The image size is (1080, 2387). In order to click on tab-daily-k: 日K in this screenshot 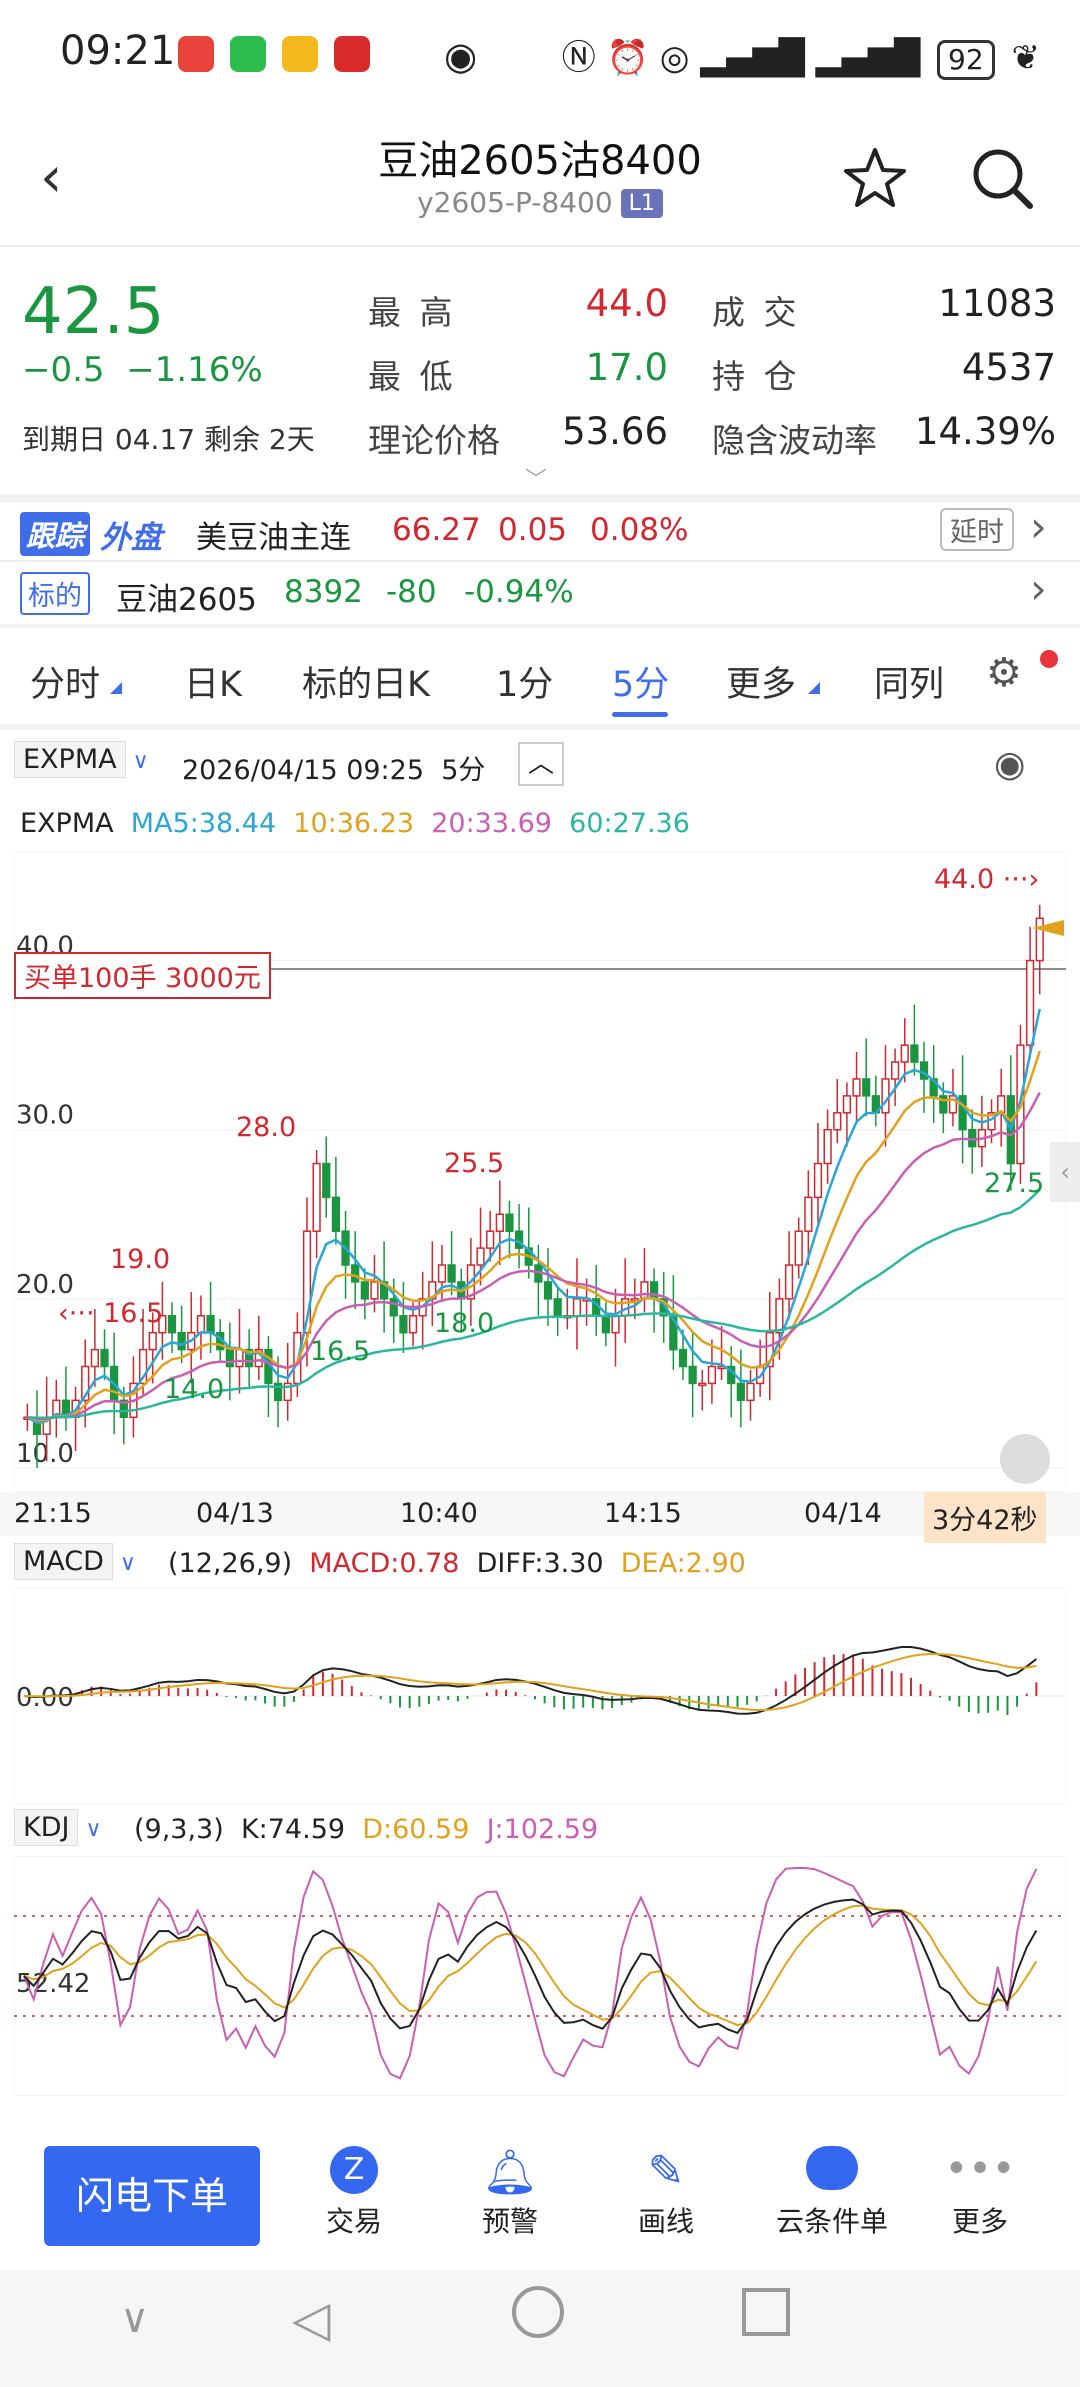, I will do `click(213, 685)`.